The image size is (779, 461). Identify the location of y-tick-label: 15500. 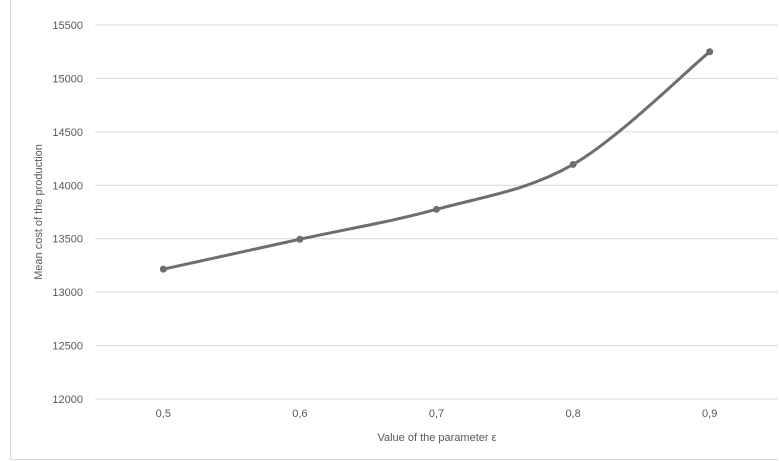
(67, 26).